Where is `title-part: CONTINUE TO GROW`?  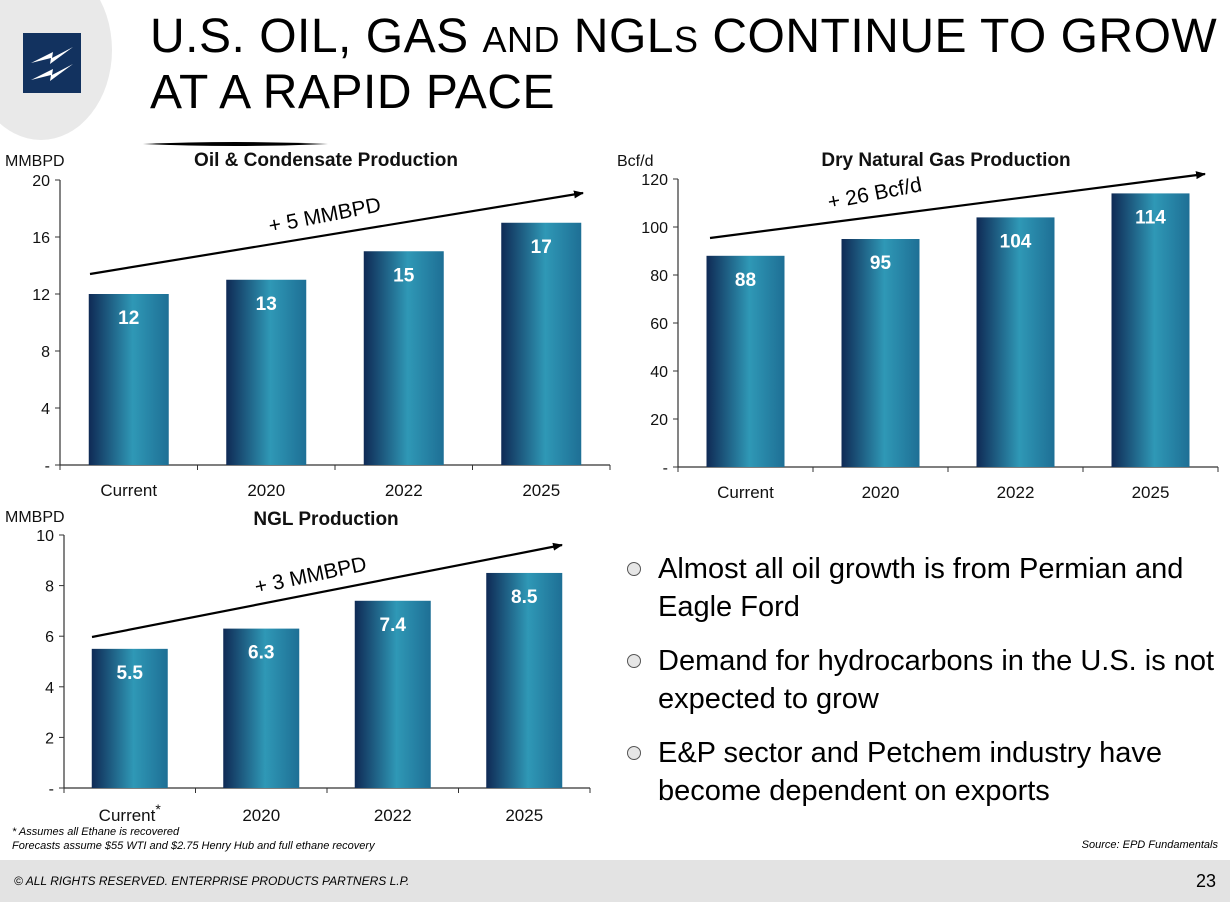
title-part: CONTINUE TO GROW is located at coordinates (958, 36).